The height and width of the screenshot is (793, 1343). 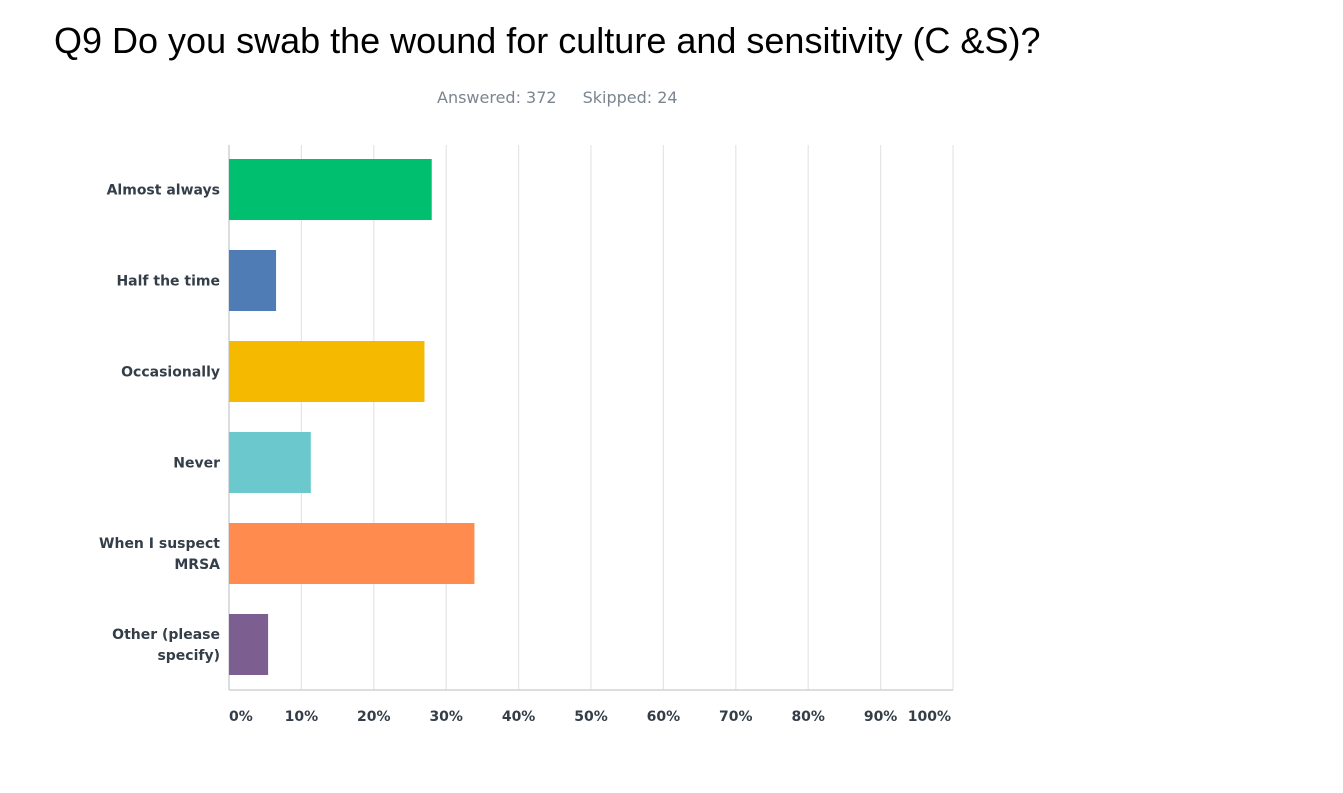 What do you see at coordinates (159, 544) in the screenshot?
I see `category-label: When I suspect` at bounding box center [159, 544].